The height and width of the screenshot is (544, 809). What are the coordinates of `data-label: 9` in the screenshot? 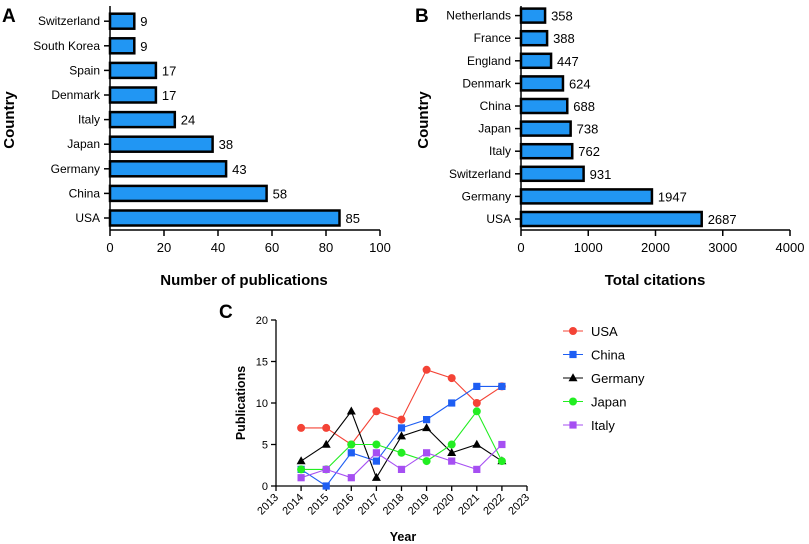 It's located at (143, 21).